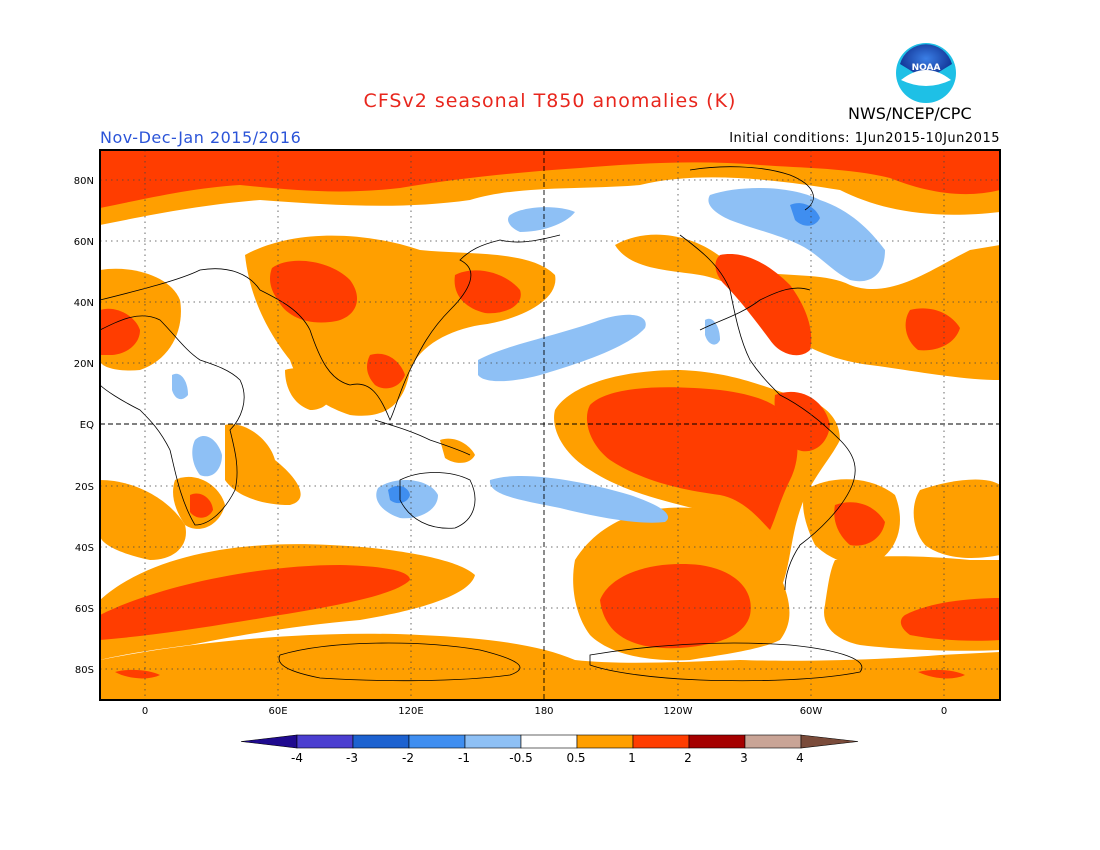 The width and height of the screenshot is (1100, 850). I want to click on colorbar-label: -1, so click(464, 758).